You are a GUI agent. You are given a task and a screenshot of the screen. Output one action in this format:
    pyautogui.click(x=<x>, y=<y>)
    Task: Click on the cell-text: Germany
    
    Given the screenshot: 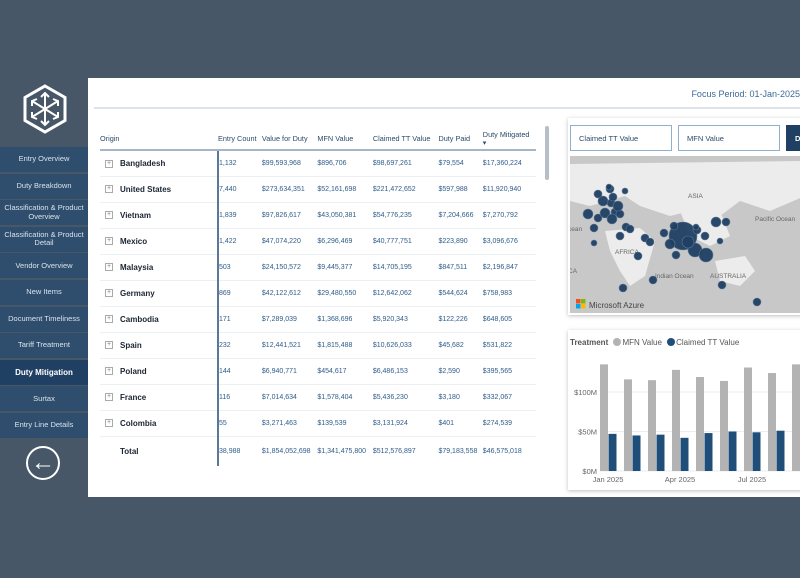 What is the action you would take?
    pyautogui.click(x=137, y=293)
    